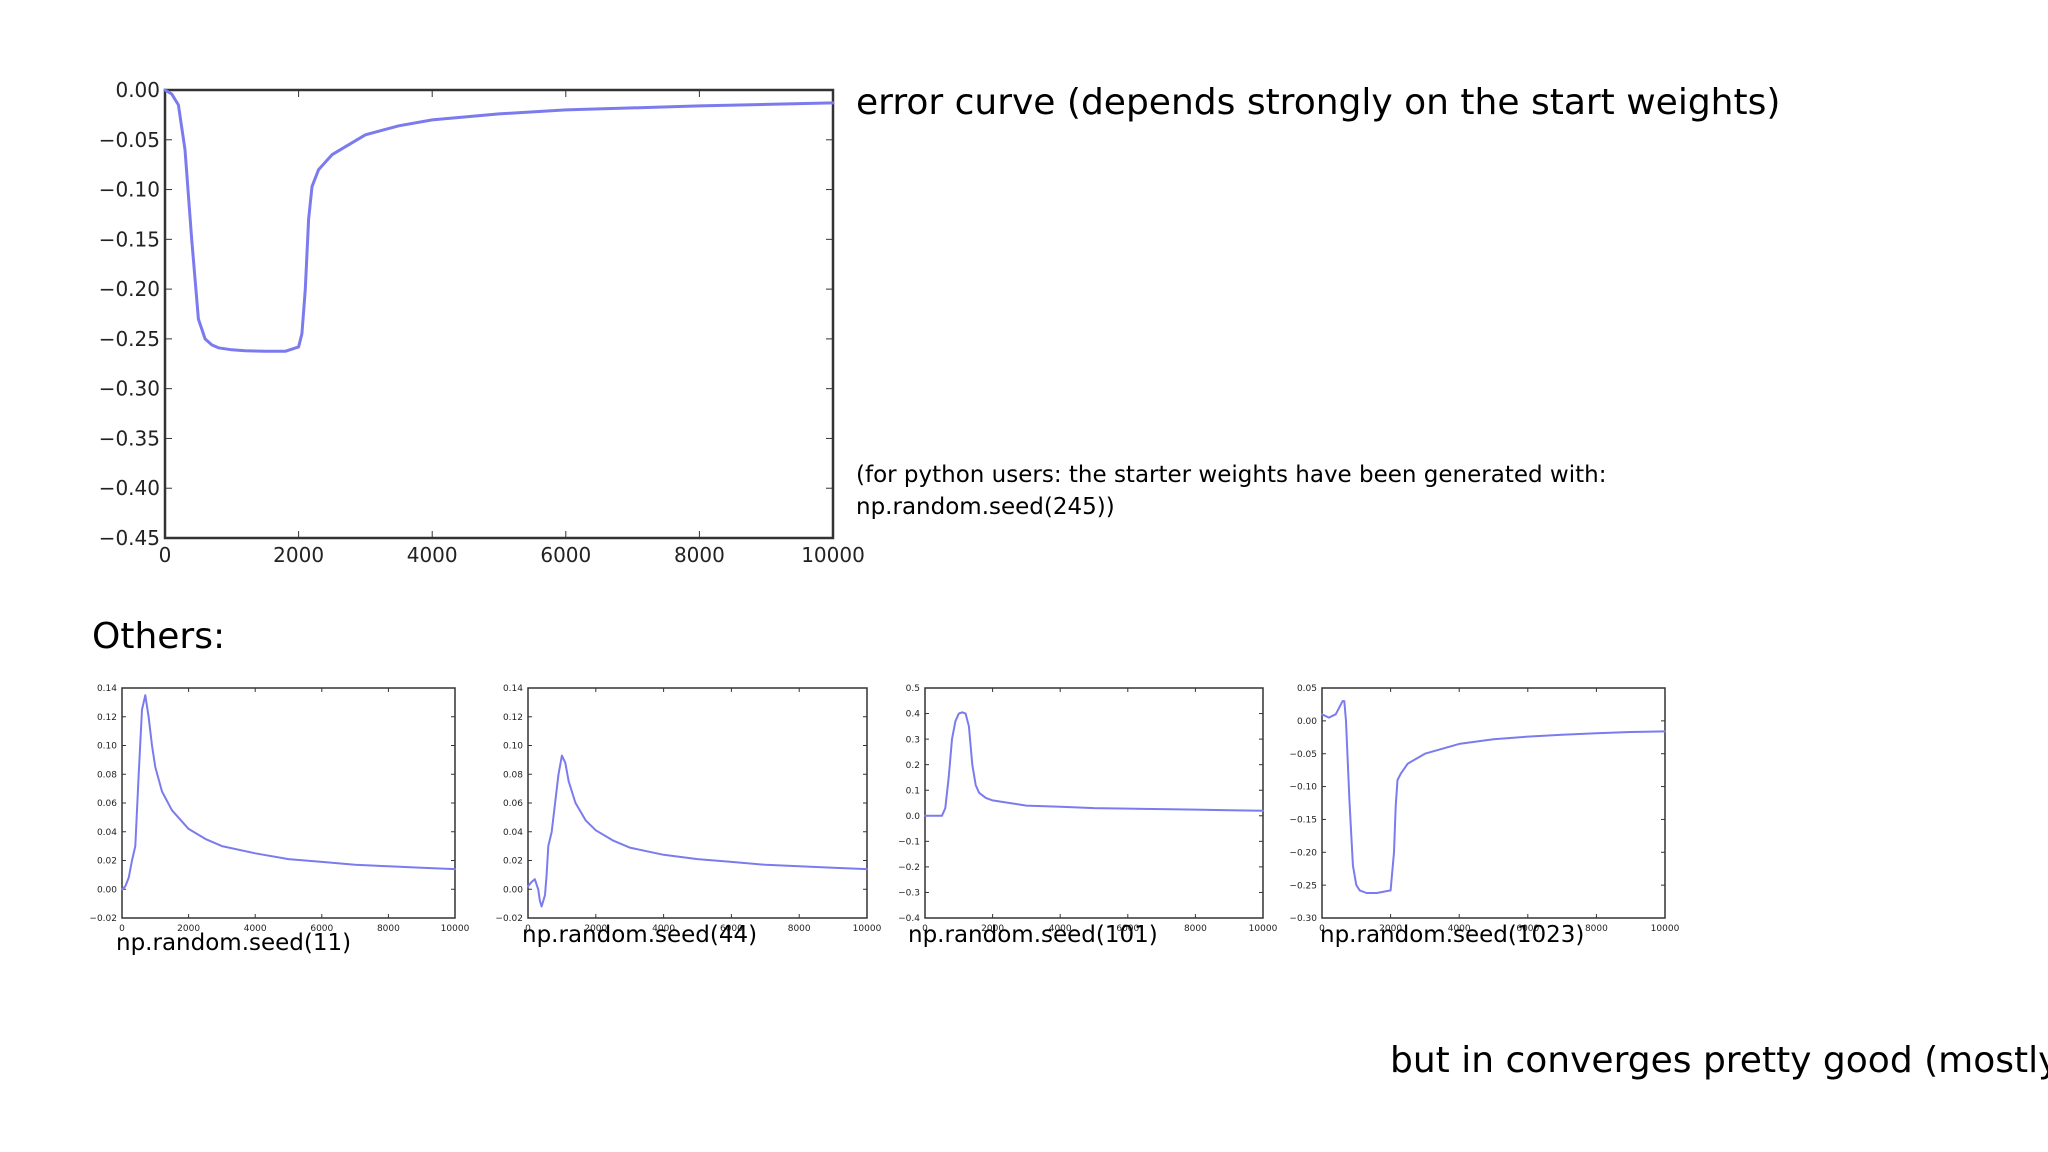 The image size is (2048, 1152). Describe the element at coordinates (159, 636) in the screenshot. I see `others-label: Others:` at that location.